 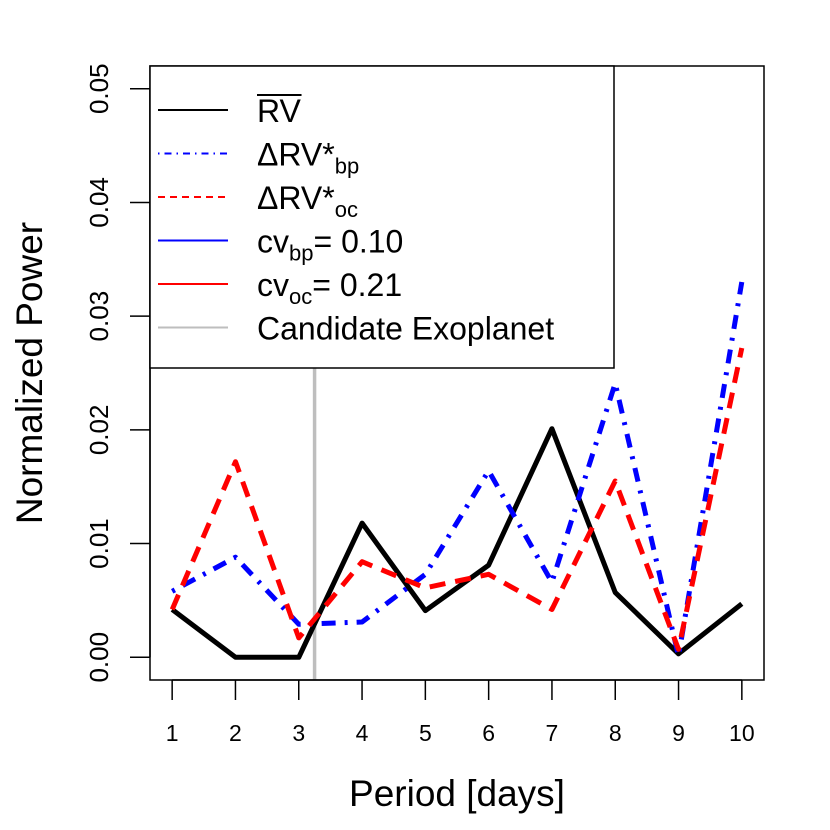 I want to click on legend-label-rv-mean: RV, so click(x=279, y=111).